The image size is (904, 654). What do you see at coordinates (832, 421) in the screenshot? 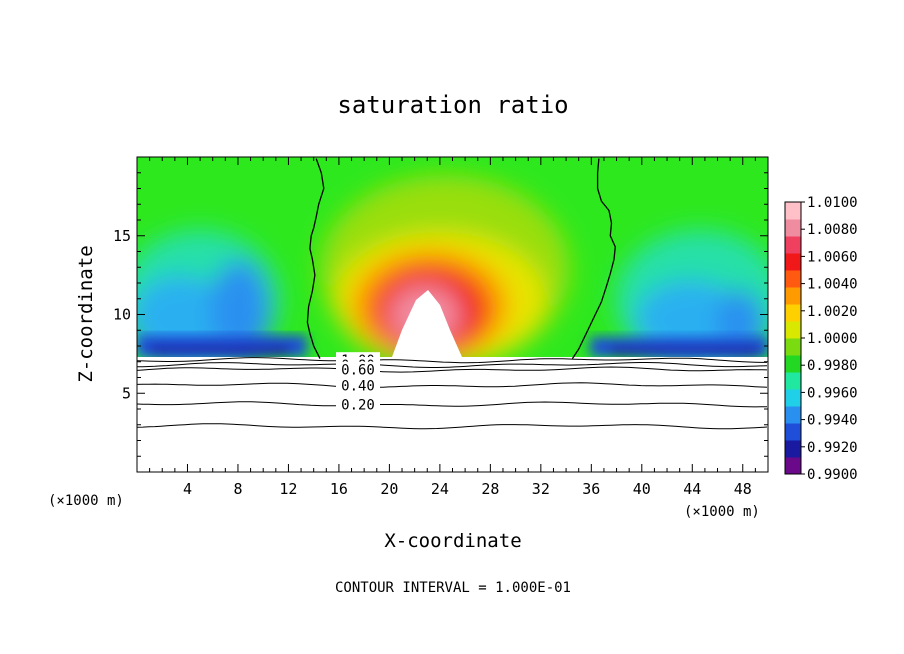
I see `colorbar-label: 0.9940` at bounding box center [832, 421].